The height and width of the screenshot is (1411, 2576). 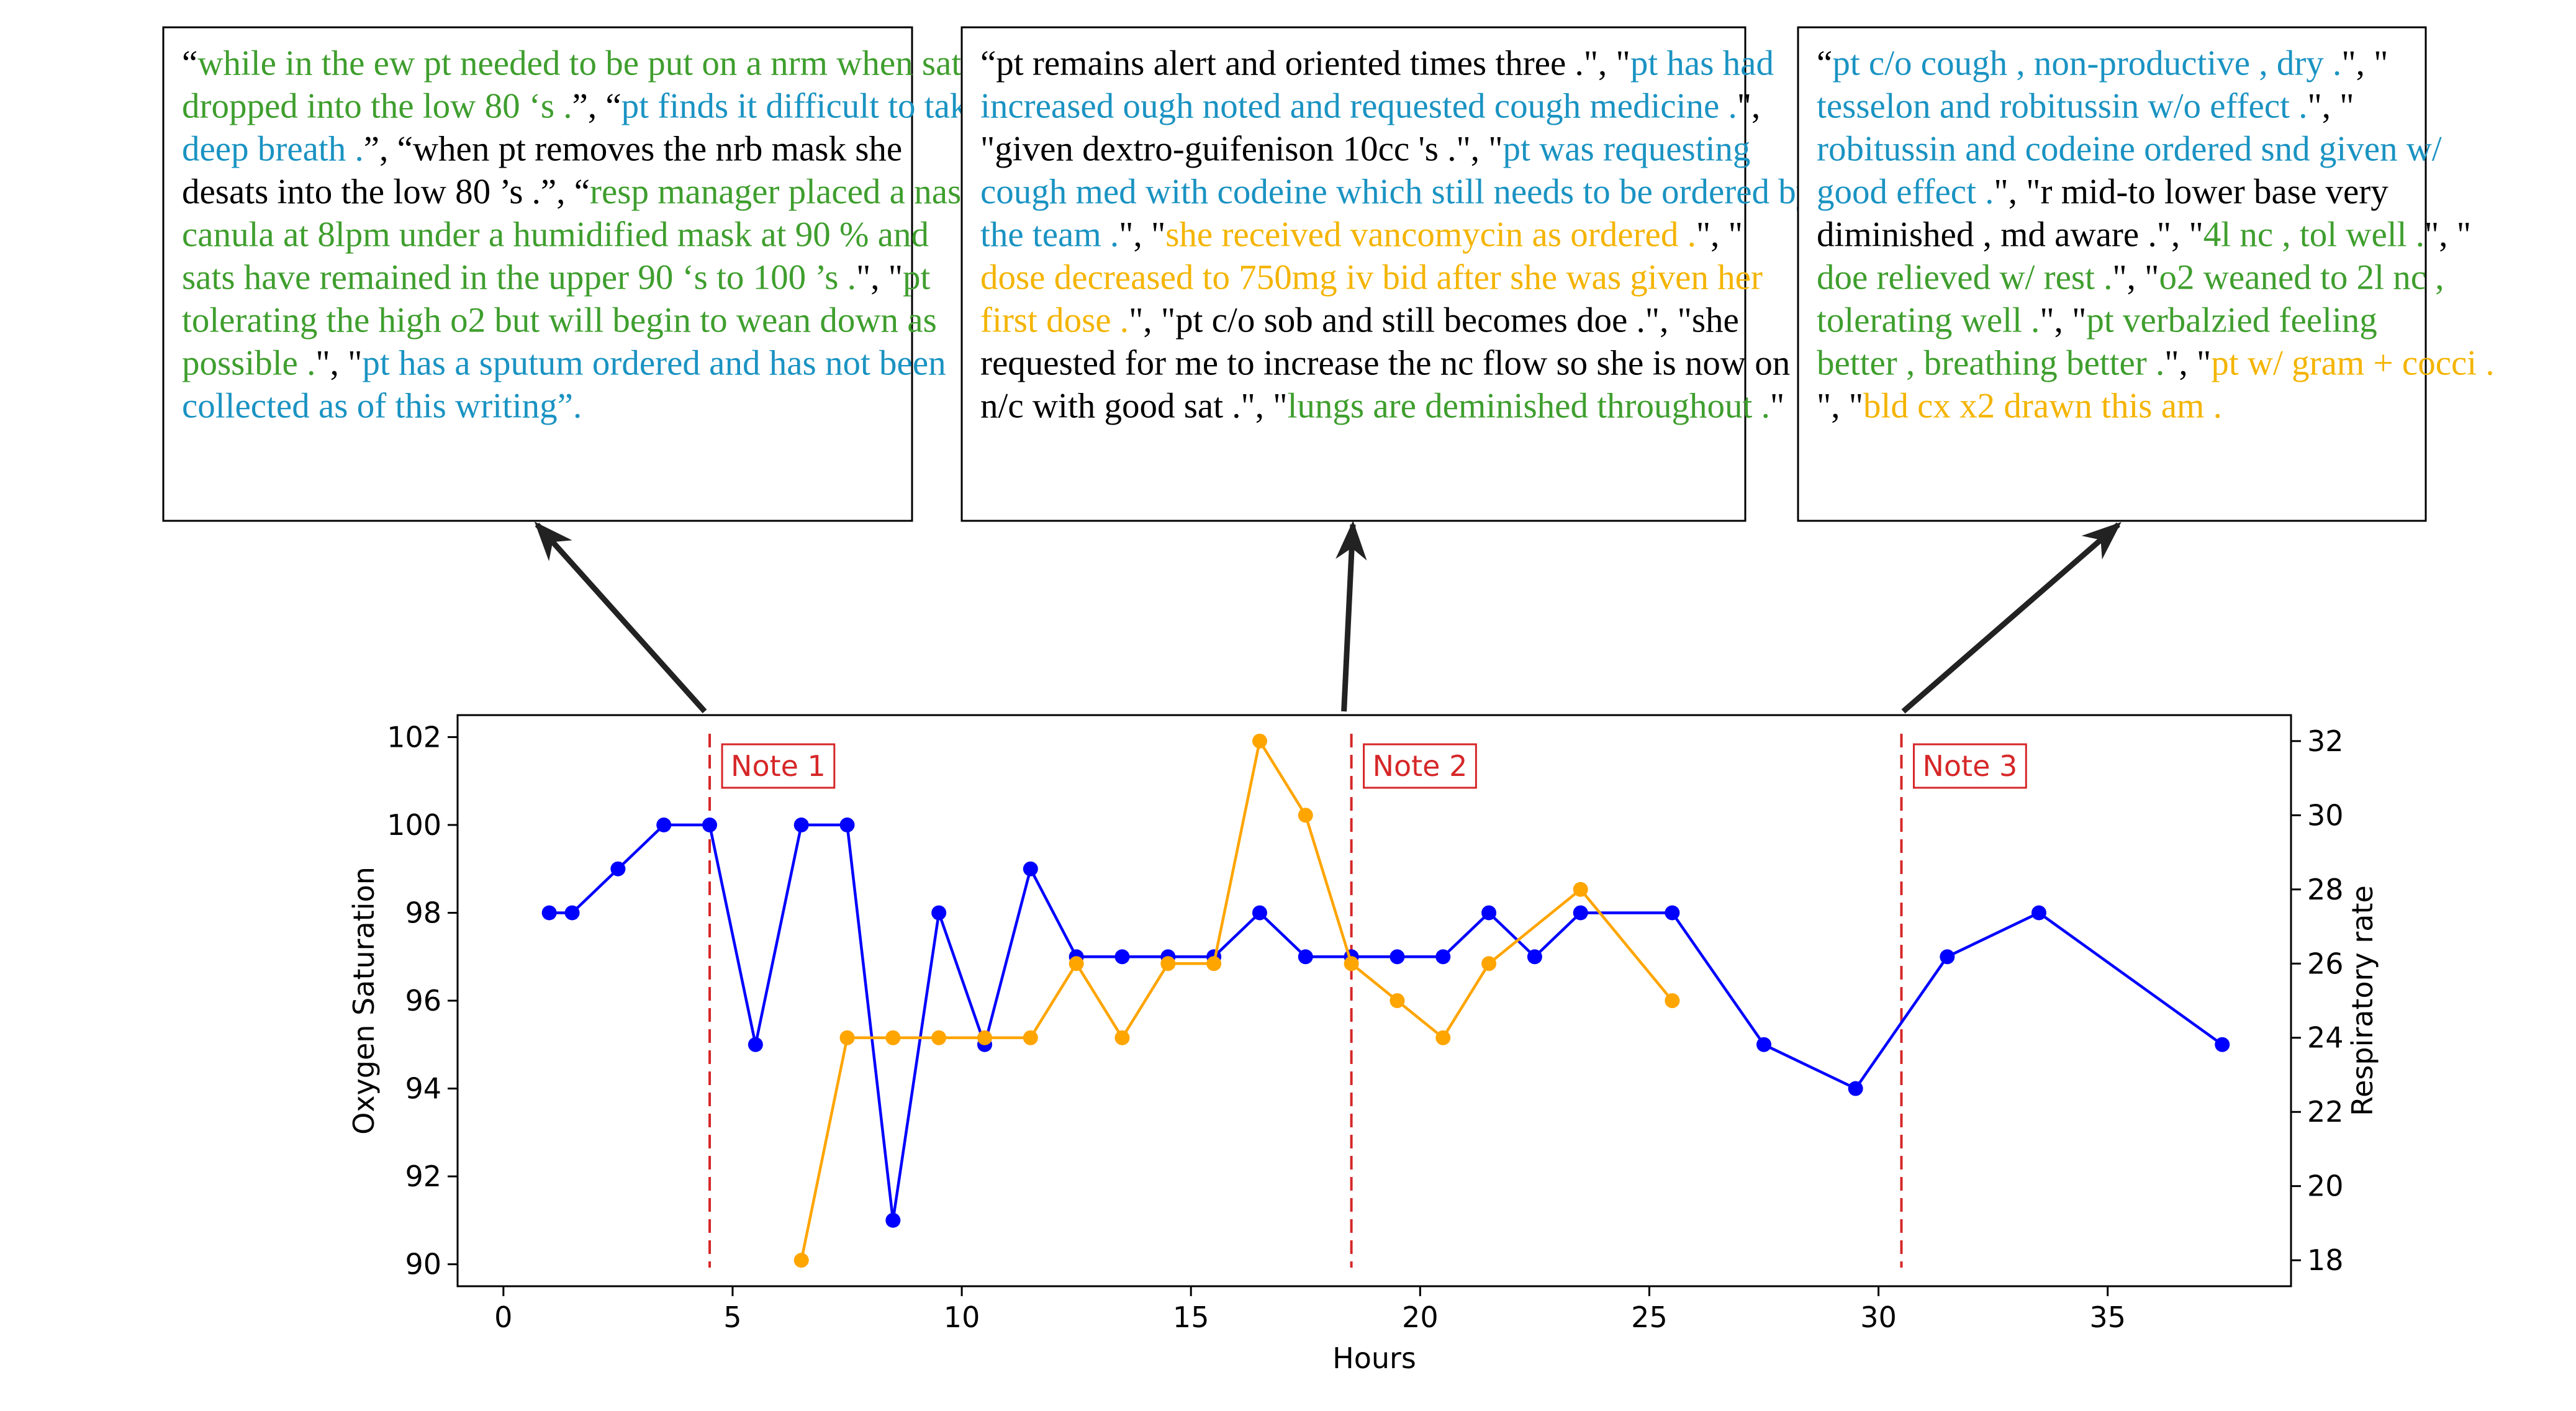 What do you see at coordinates (1420, 1317) in the screenshot?
I see `x-tick-label: 20` at bounding box center [1420, 1317].